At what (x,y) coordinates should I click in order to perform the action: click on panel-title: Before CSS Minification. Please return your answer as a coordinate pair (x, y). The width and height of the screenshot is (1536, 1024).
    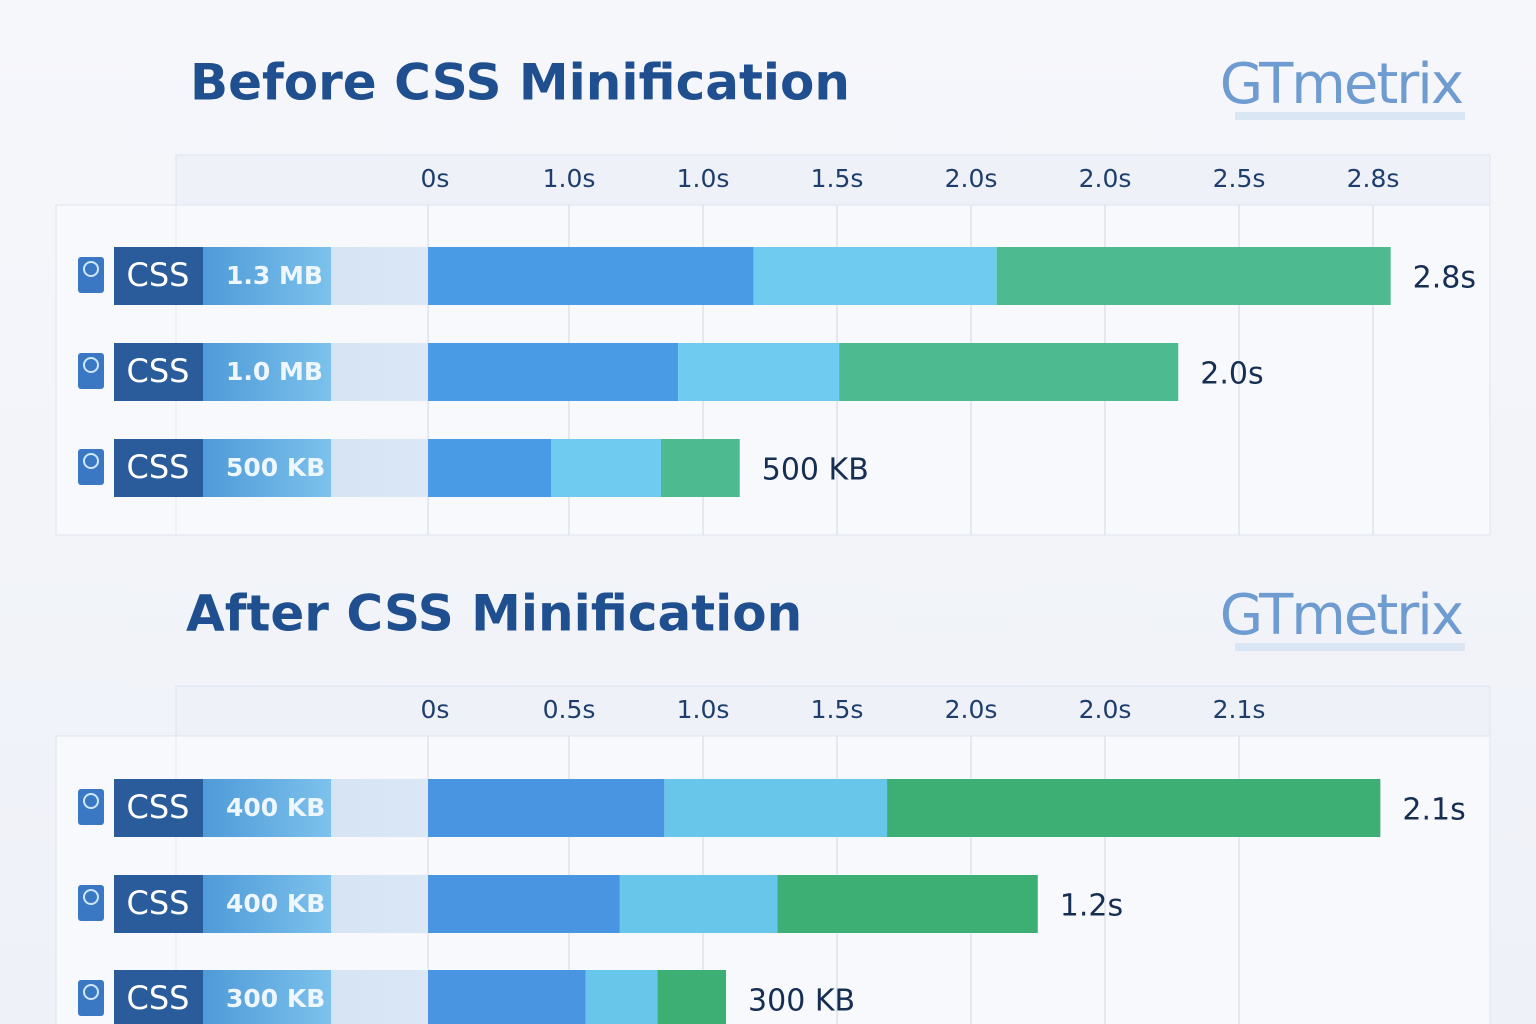
    Looking at the image, I should click on (520, 83).